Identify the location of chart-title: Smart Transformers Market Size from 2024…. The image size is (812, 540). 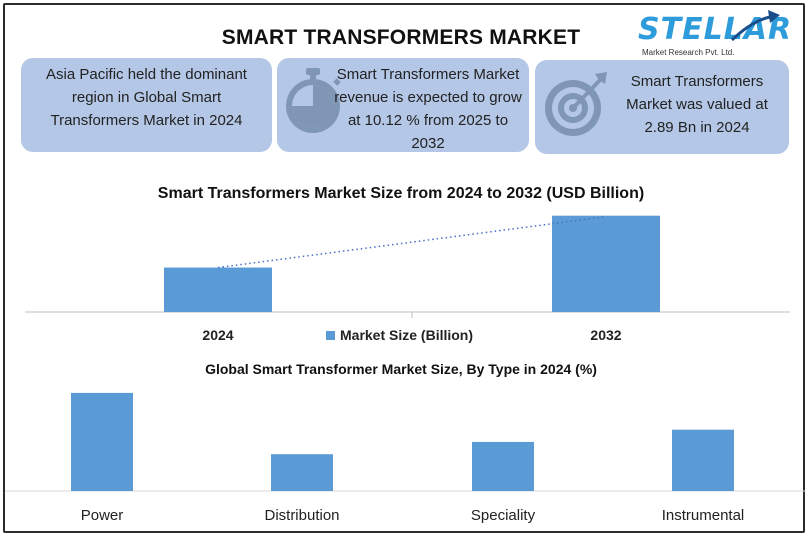
(401, 193).